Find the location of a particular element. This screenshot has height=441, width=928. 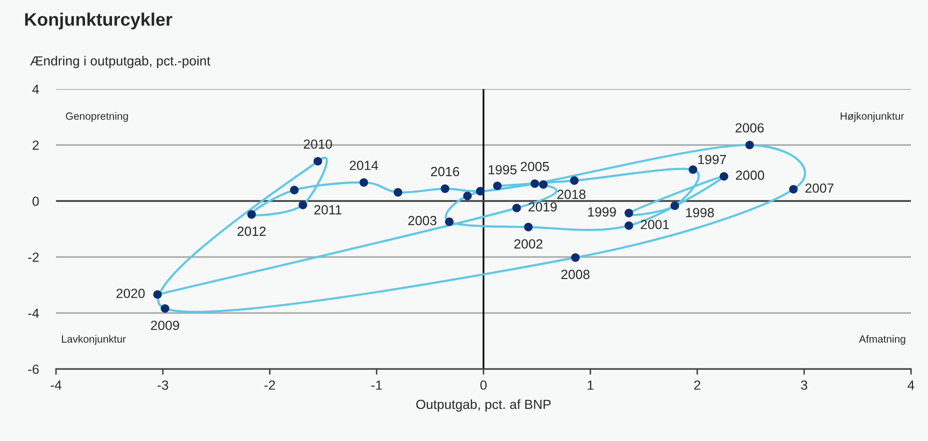

y-tick-label: -4 is located at coordinates (33, 313).